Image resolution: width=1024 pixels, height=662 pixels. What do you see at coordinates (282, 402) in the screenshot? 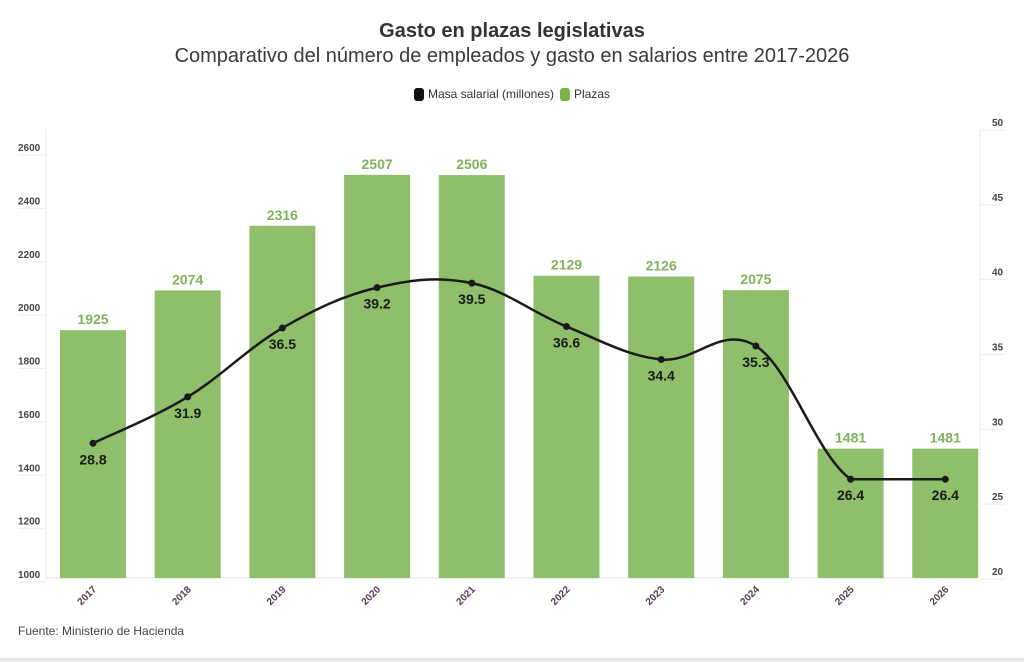
I see `bar-2019` at bounding box center [282, 402].